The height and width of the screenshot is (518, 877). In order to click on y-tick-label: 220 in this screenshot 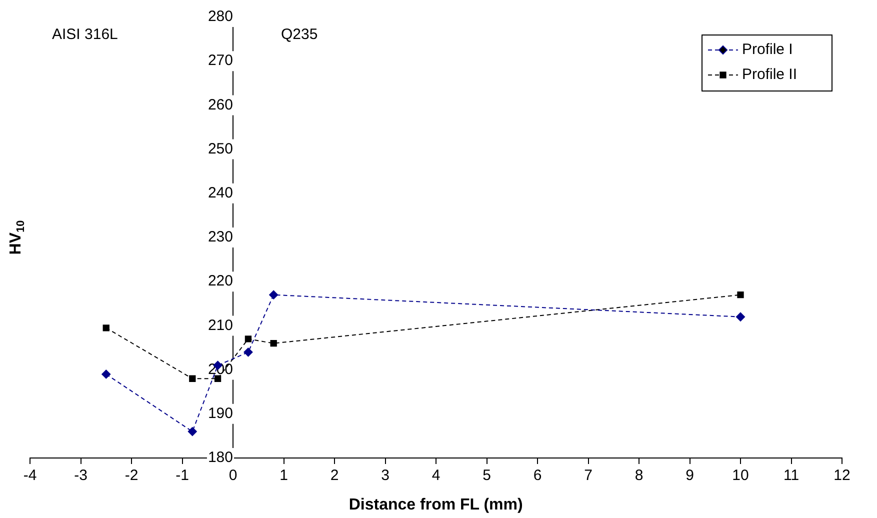, I will do `click(220, 281)`.